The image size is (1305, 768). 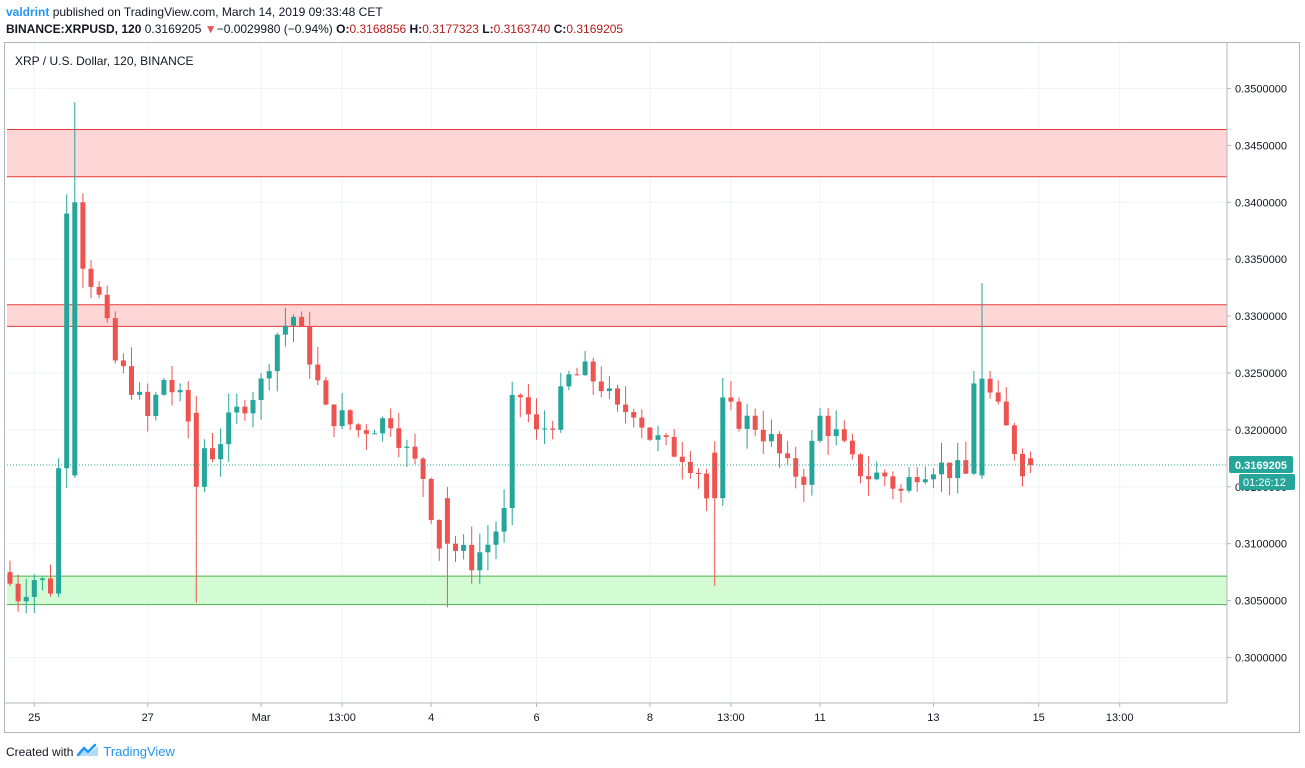 I want to click on countdown-badge, so click(x=1267, y=481).